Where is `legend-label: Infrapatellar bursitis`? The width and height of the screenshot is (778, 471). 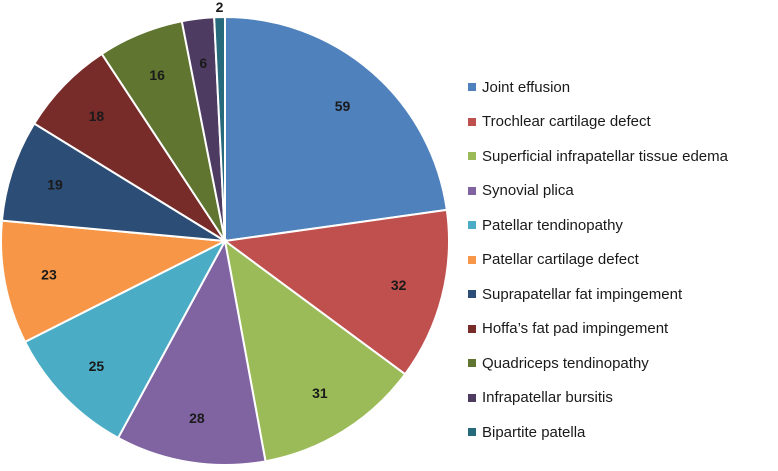 legend-label: Infrapatellar bursitis is located at coordinates (547, 398).